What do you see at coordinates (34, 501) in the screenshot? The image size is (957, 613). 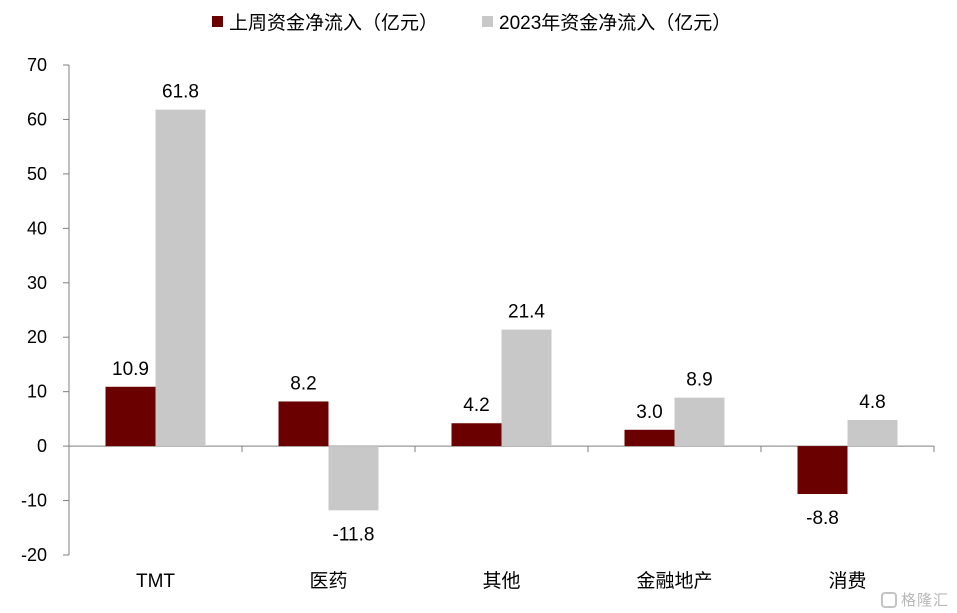 I see `y-tick-label: -10` at bounding box center [34, 501].